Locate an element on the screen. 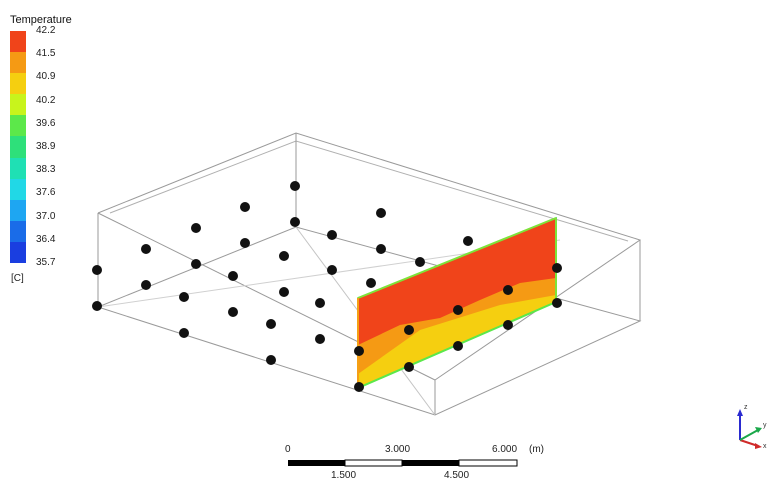  scale-bar is located at coordinates (403, 463).